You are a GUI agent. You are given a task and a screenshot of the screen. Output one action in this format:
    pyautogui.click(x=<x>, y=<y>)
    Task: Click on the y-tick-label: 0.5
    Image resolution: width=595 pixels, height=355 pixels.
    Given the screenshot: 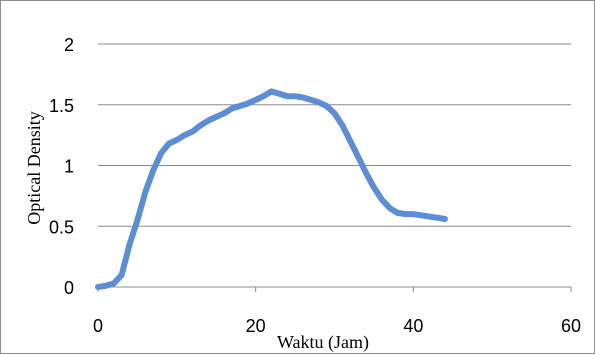 What is the action you would take?
    pyautogui.click(x=61, y=227)
    